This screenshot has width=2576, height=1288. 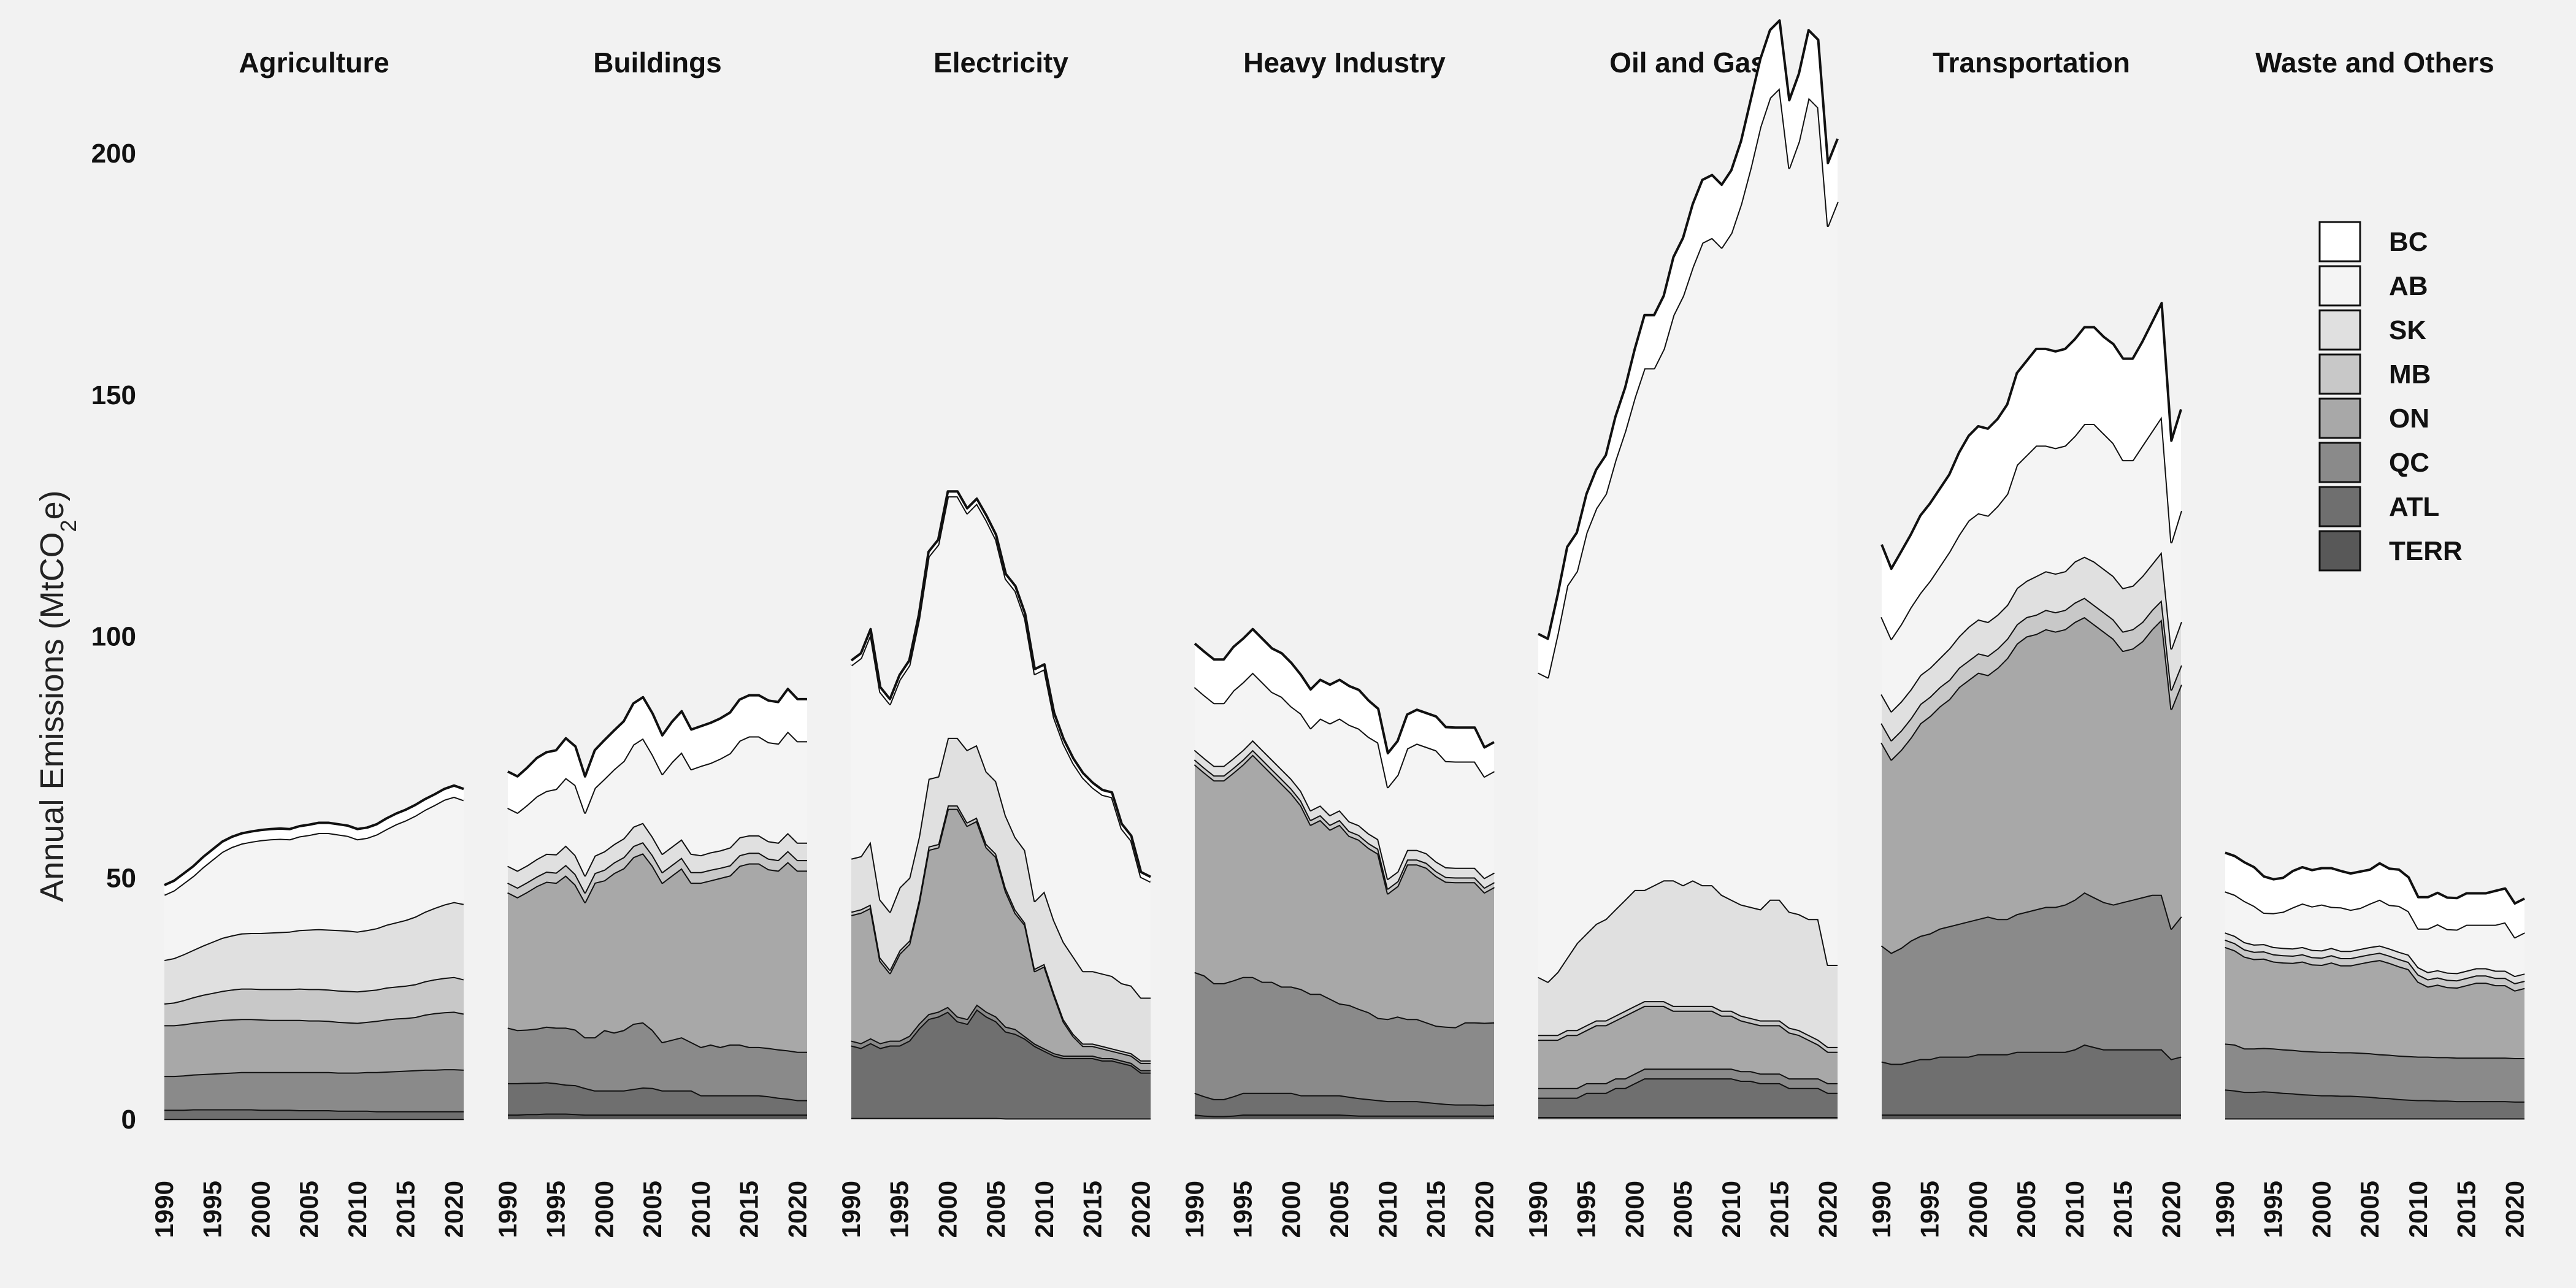 What do you see at coordinates (2426, 551) in the screenshot?
I see `legend-label-terr: TERR` at bounding box center [2426, 551].